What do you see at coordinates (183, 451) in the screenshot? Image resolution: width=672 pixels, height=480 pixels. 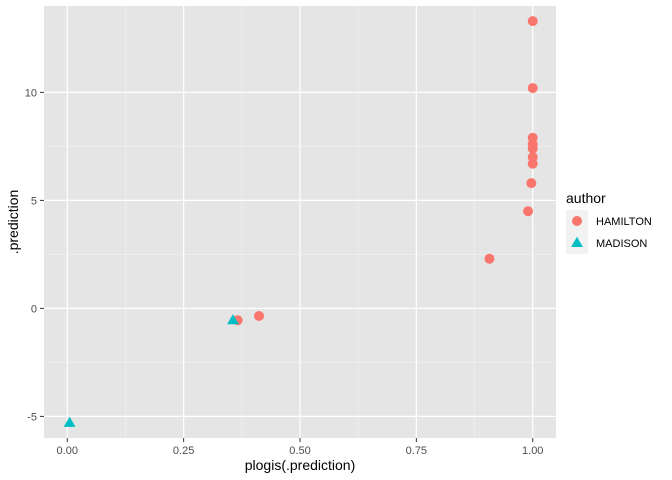 I see `x-tick-label: 0.25` at bounding box center [183, 451].